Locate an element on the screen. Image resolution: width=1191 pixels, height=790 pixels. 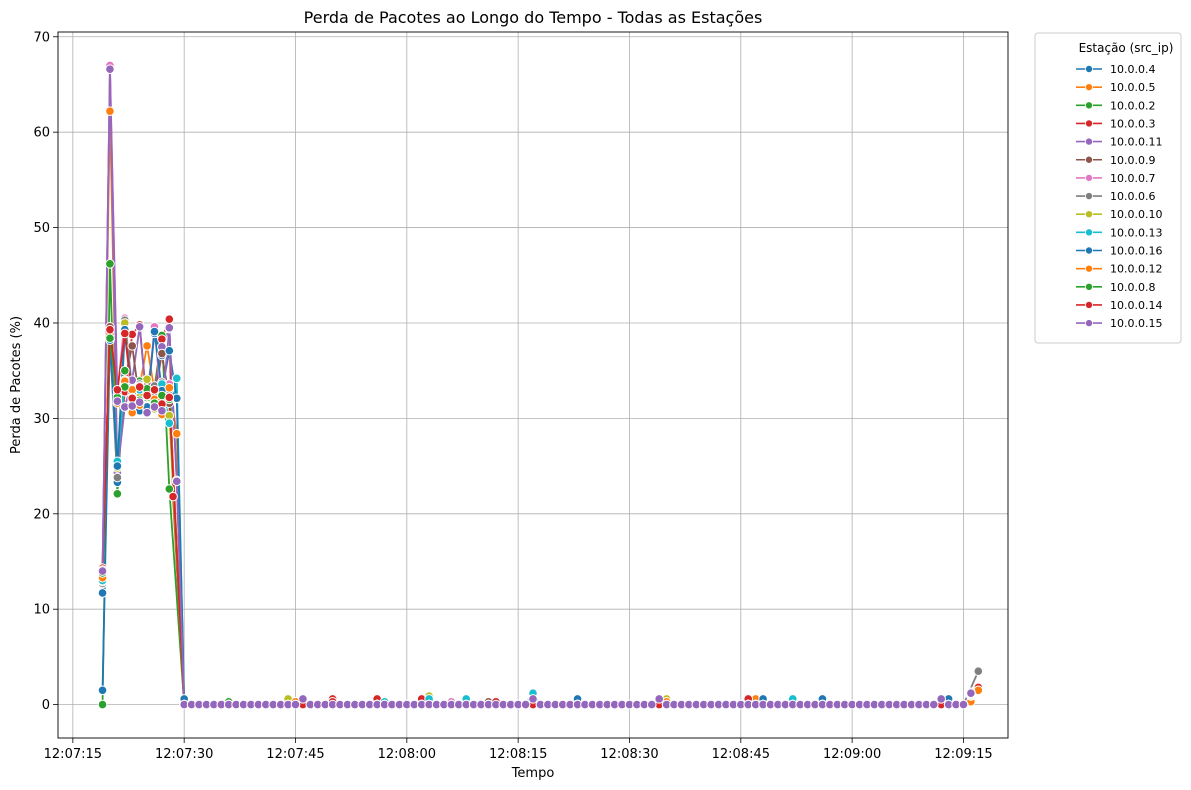
legend-label: 10.0.0.14 is located at coordinates (1136, 305).